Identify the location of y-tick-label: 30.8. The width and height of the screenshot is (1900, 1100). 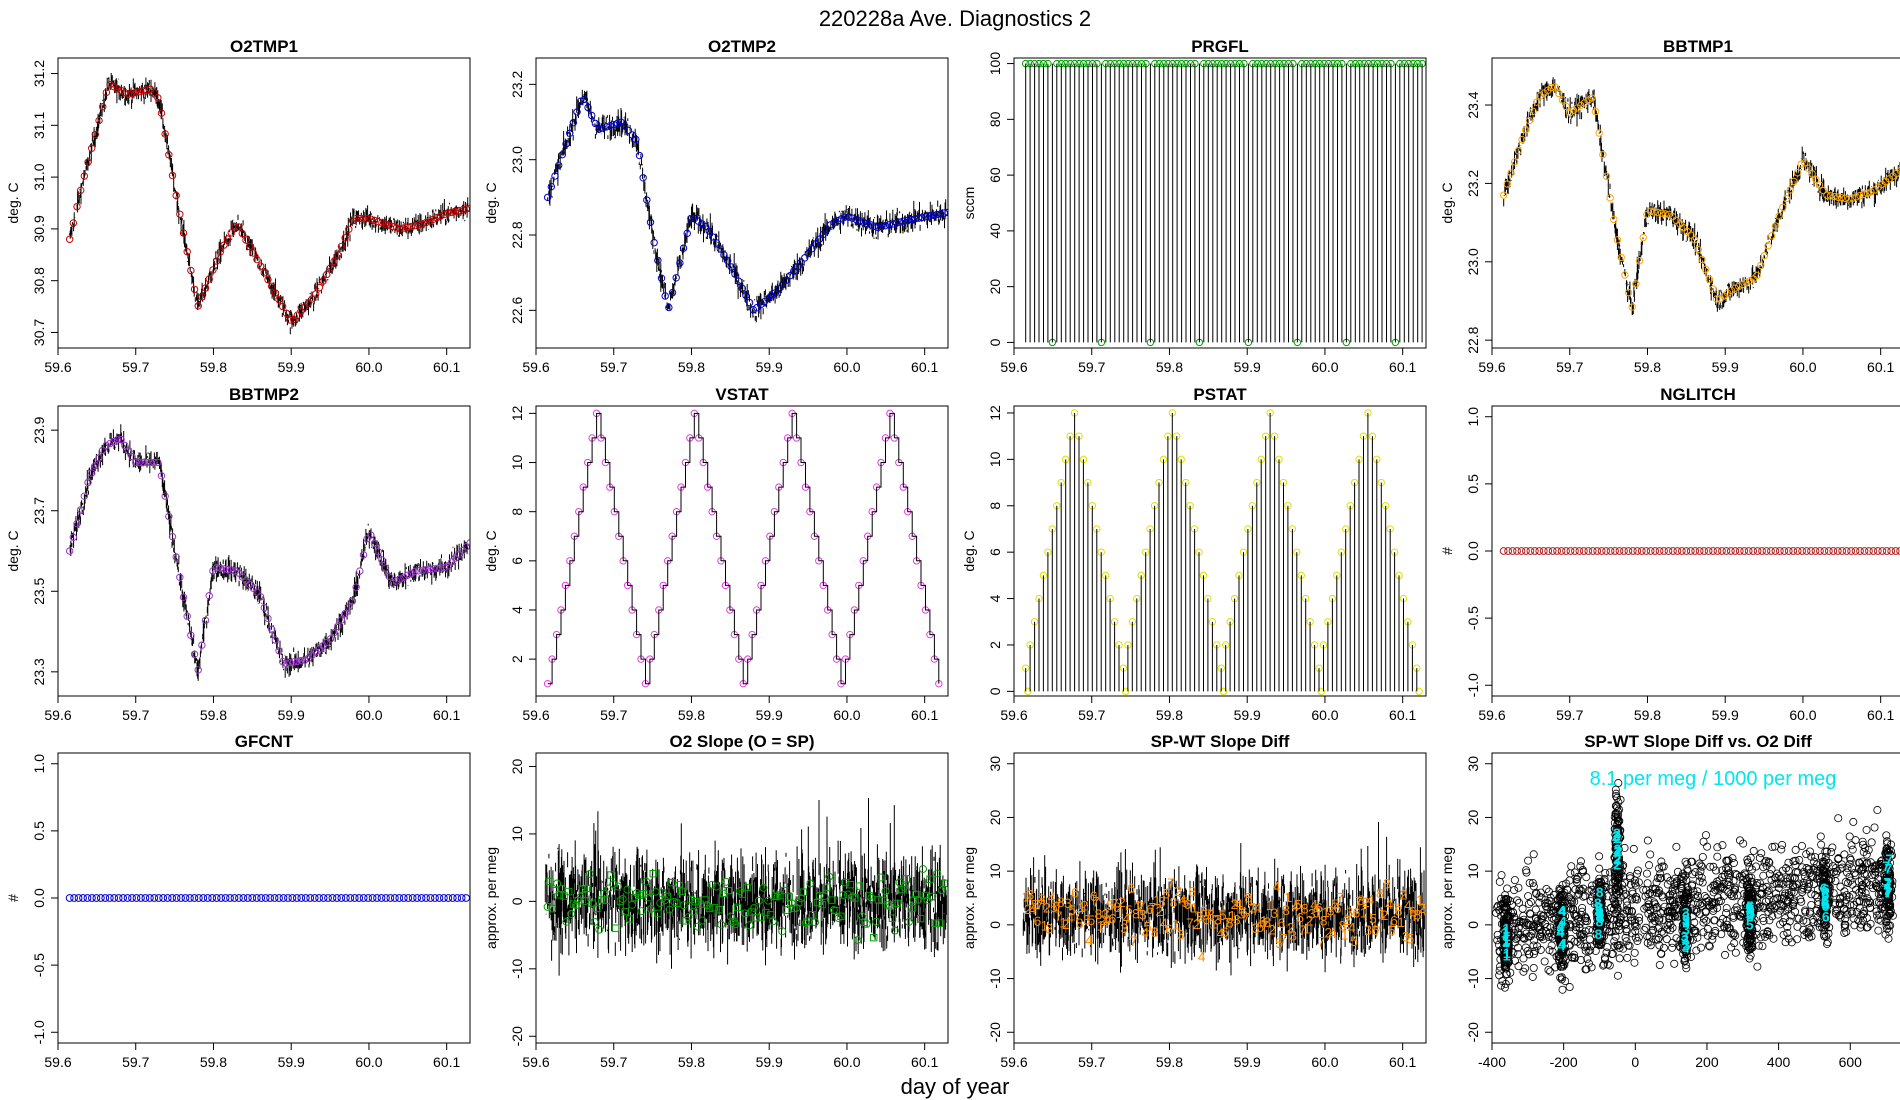
(39, 280).